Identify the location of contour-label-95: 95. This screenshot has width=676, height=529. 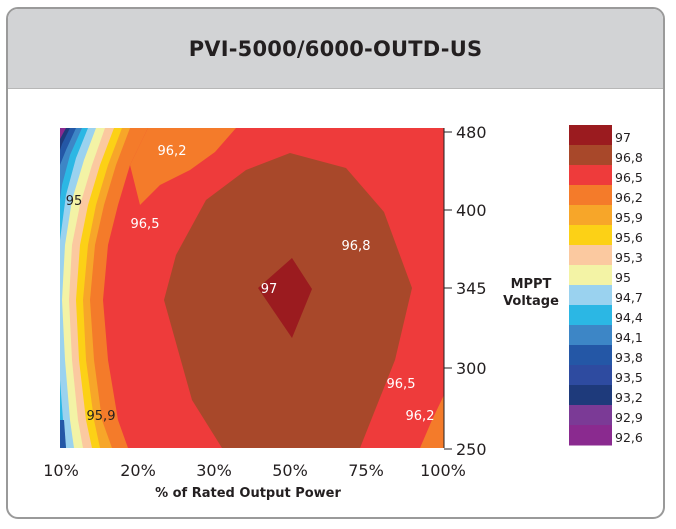
(74, 201).